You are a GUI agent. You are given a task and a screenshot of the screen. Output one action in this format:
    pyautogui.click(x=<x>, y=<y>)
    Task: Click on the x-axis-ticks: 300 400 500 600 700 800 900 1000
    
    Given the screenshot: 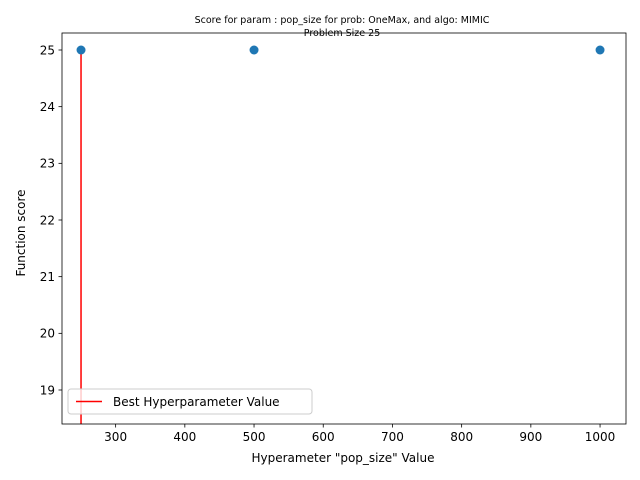 What is the action you would take?
    pyautogui.click(x=359, y=434)
    